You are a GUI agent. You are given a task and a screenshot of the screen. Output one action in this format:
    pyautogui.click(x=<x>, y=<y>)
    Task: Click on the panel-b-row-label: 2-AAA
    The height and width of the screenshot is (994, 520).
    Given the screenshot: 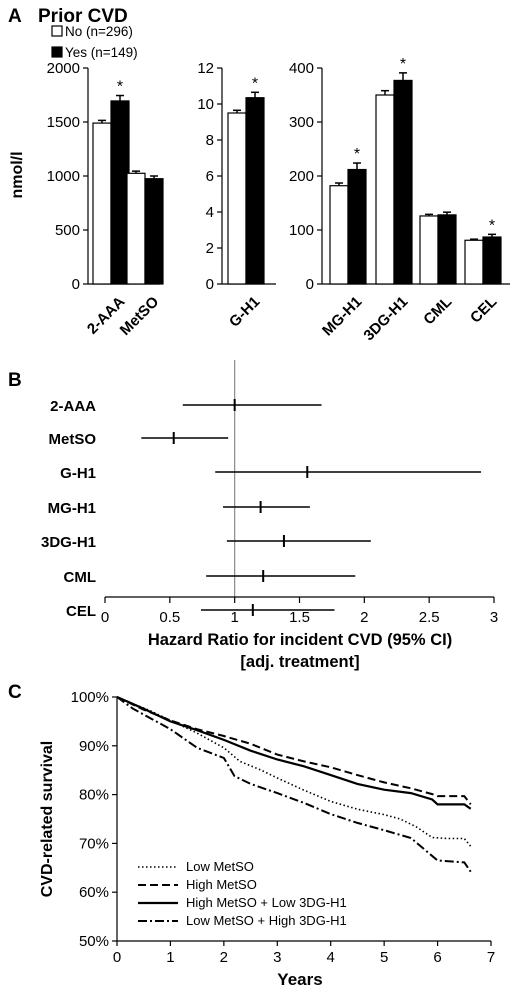 What is the action you would take?
    pyautogui.click(x=73, y=406)
    